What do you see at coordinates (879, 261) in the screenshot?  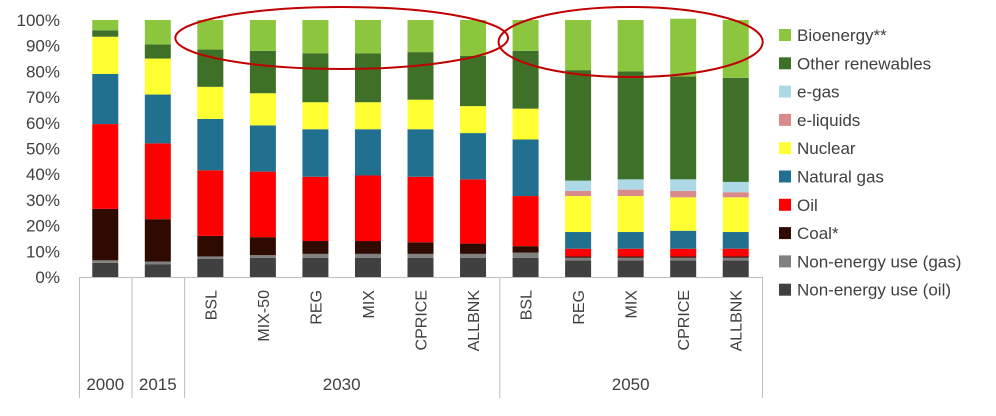 I see `legend-label: Non-energy use (gas)` at bounding box center [879, 261].